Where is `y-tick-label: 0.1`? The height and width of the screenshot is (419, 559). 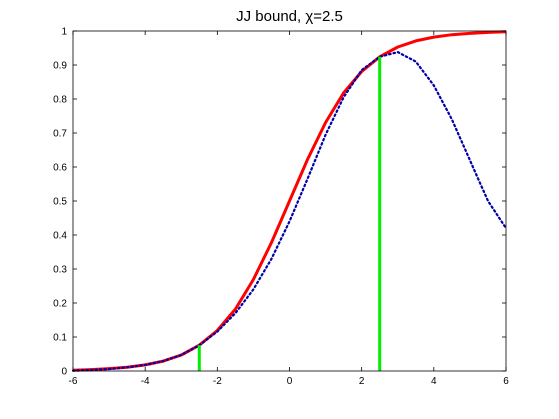
y-tick-label: 0.1 is located at coordinates (60, 338).